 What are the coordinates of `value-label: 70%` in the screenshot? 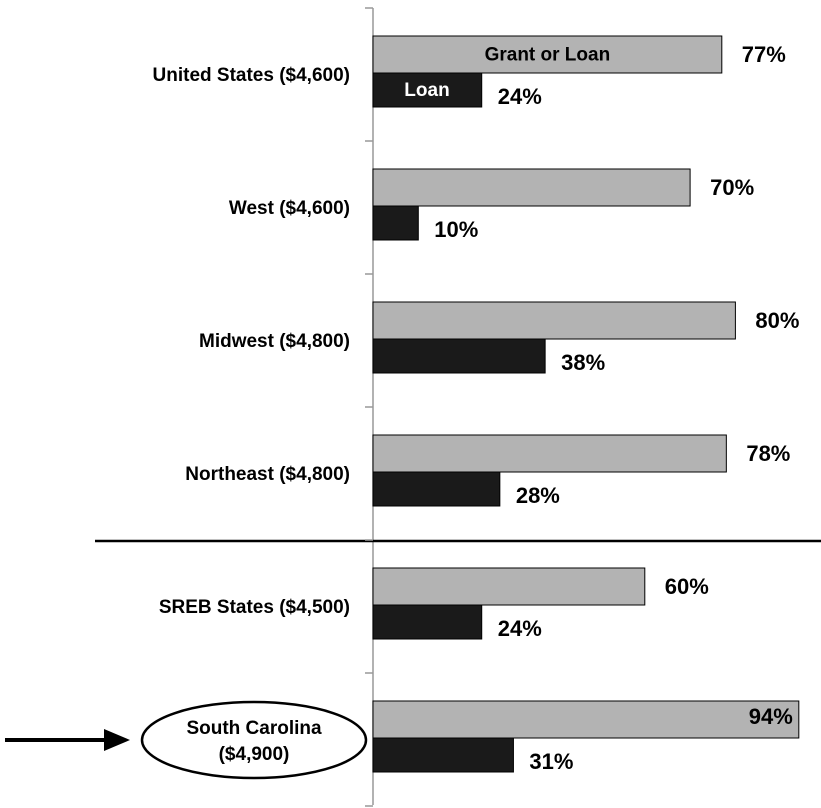 It's located at (732, 187).